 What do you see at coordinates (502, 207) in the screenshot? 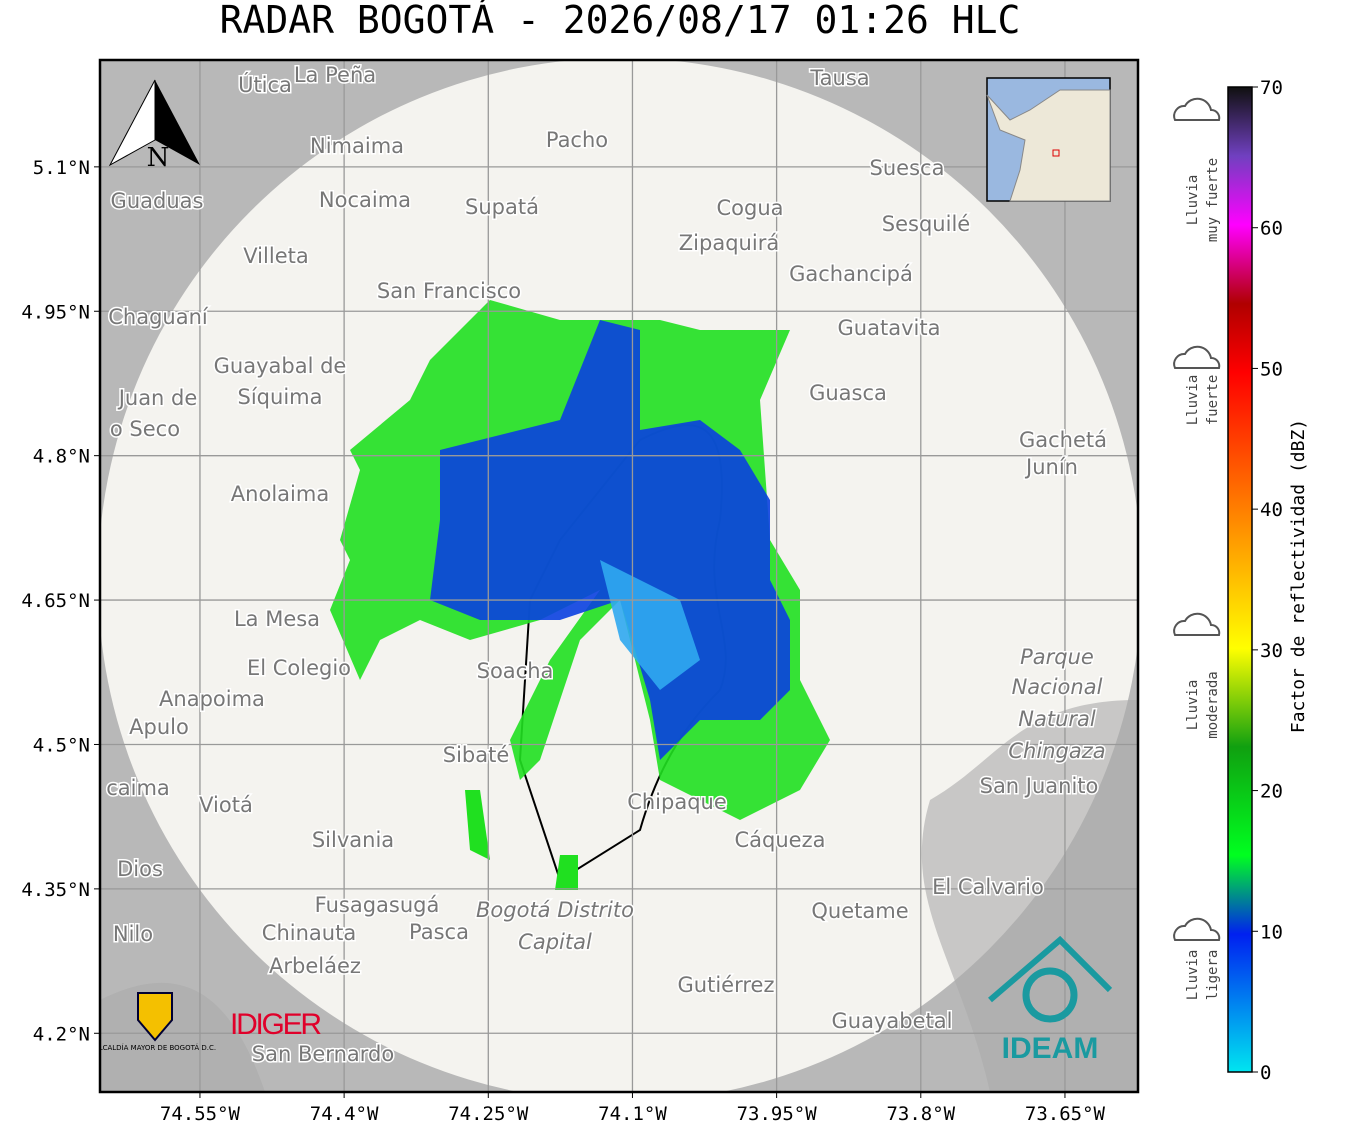
I see `place-label: Supatá` at bounding box center [502, 207].